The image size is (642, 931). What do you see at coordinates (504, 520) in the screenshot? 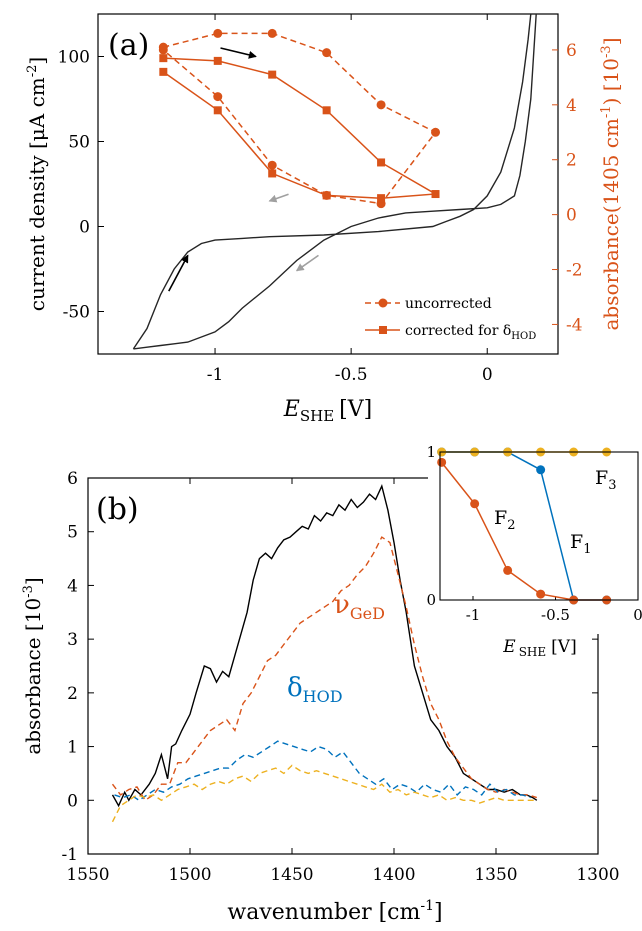
I see `inset-f2-label: F2` at bounding box center [504, 520].